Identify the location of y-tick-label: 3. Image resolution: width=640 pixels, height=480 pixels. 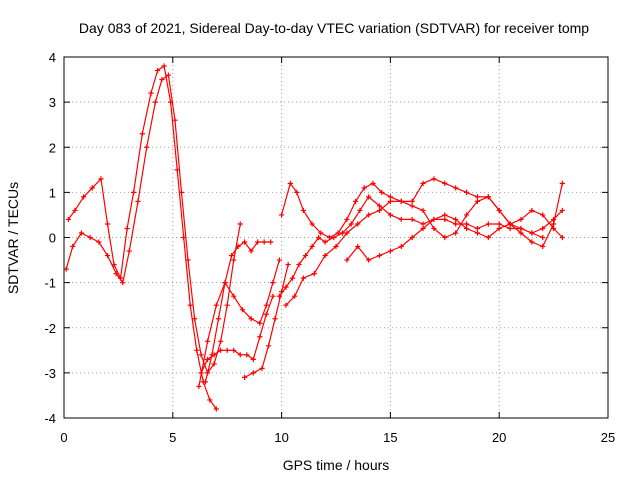
(52, 102).